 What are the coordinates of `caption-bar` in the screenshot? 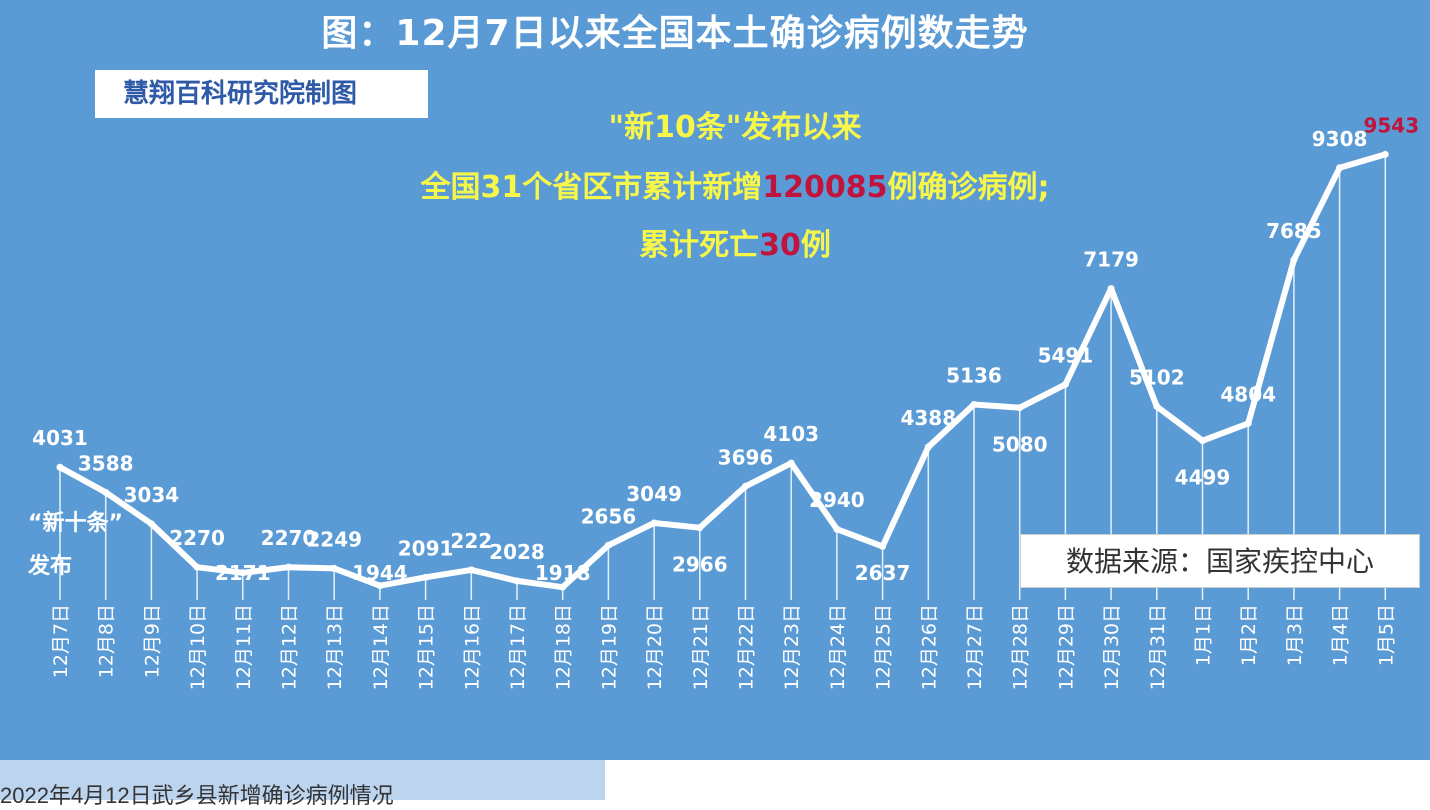 It's located at (302, 780).